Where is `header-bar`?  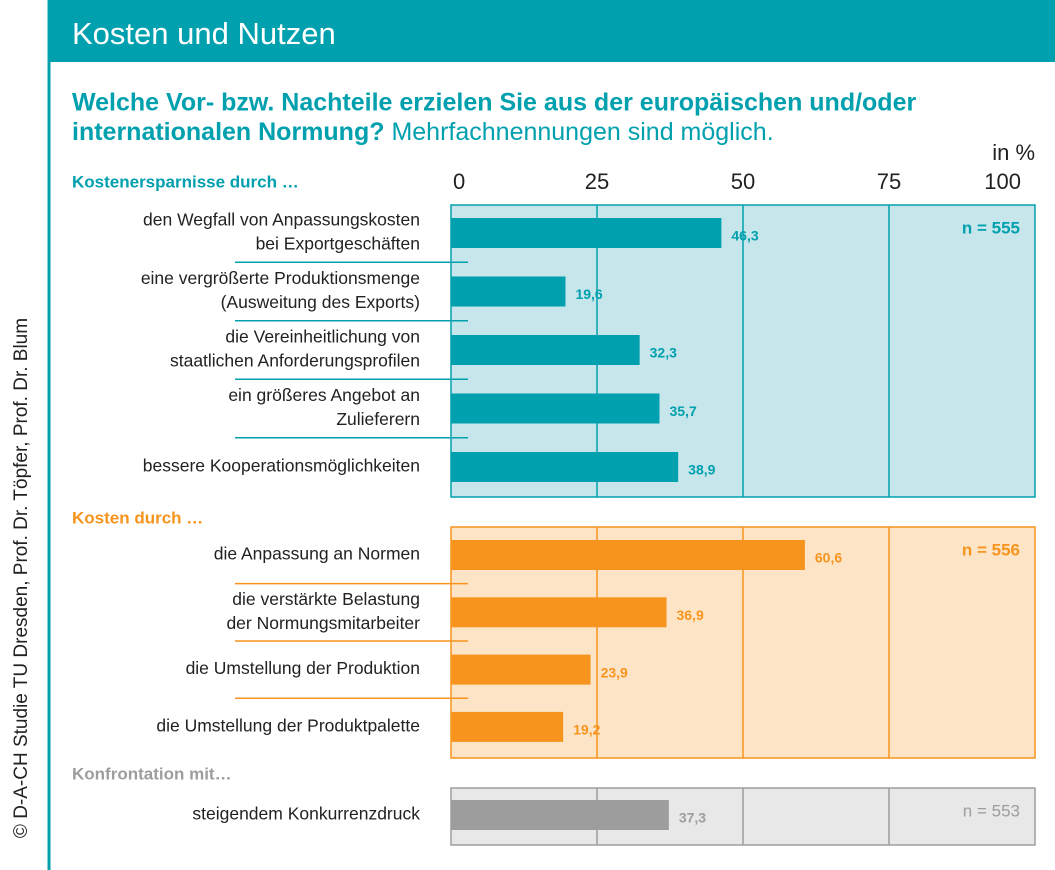 header-bar is located at coordinates (551, 31).